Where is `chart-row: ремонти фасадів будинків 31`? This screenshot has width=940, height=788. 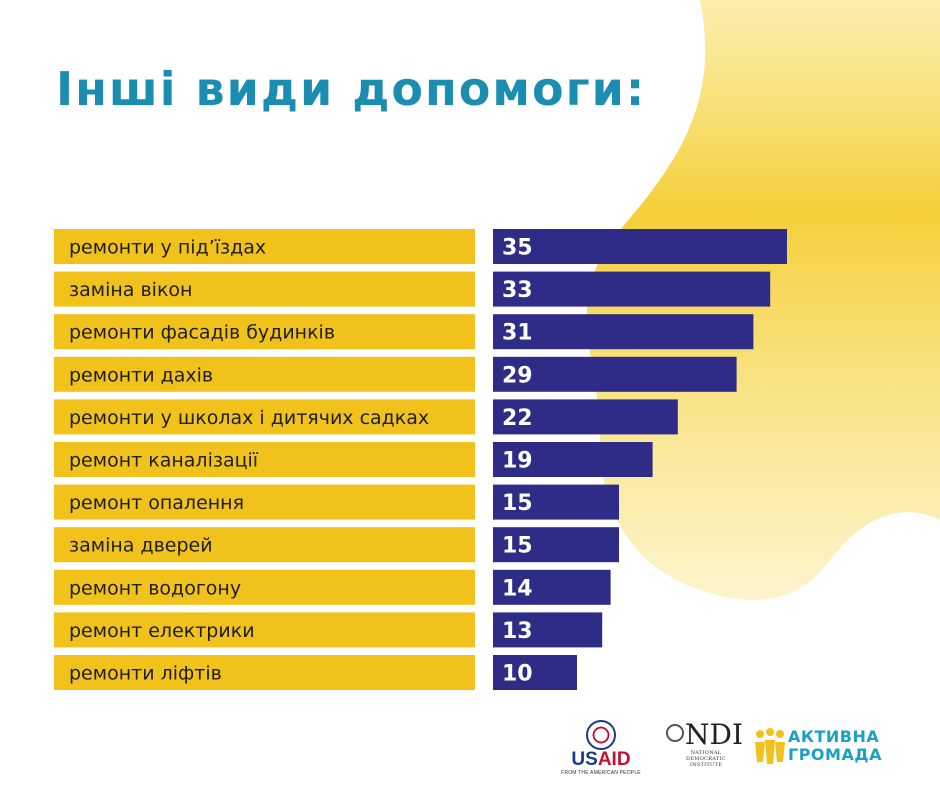 chart-row: ремонти фасадів будинків 31 is located at coordinates (404, 332).